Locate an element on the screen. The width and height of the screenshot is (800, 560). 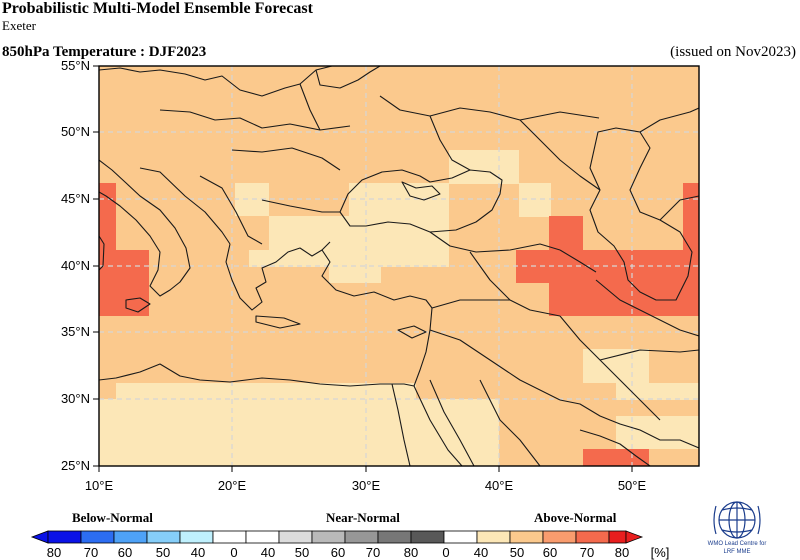
lat-label-50: 50°N is located at coordinates (75, 131).